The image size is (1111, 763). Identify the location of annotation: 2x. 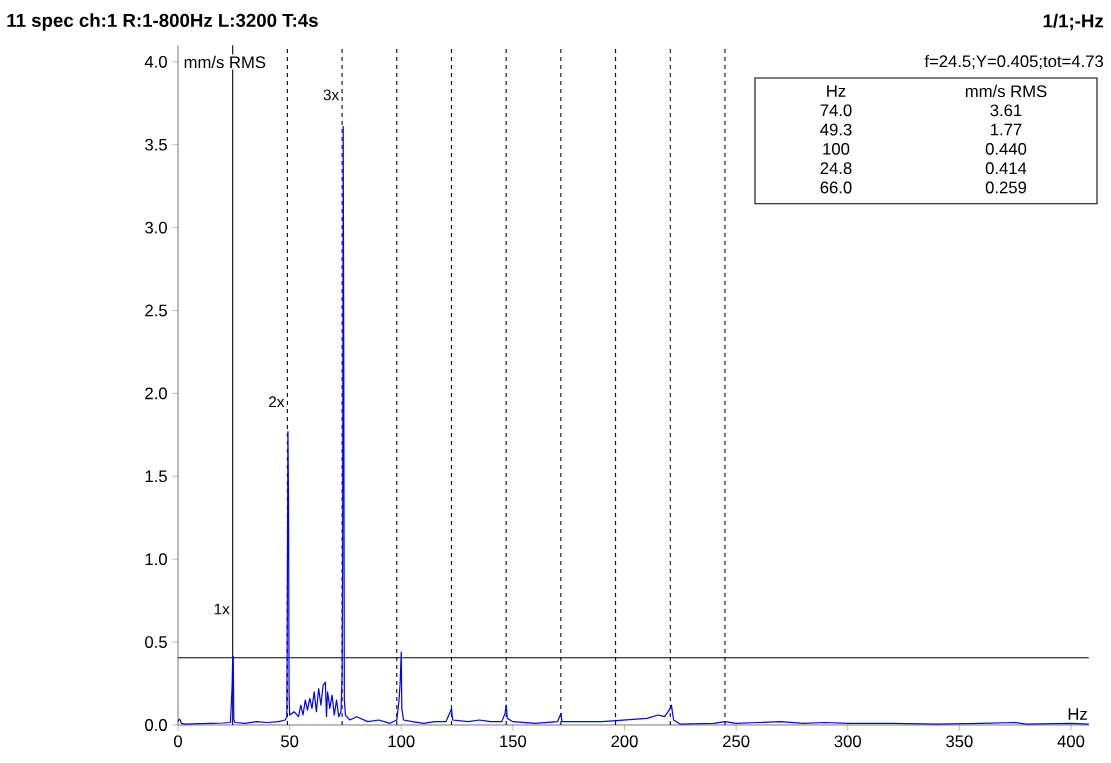
(277, 402).